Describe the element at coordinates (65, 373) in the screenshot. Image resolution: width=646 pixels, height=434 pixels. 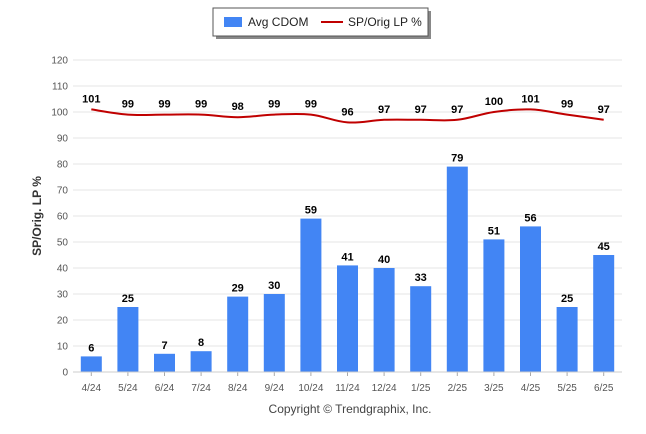
I see `y-tick-label: 0` at that location.